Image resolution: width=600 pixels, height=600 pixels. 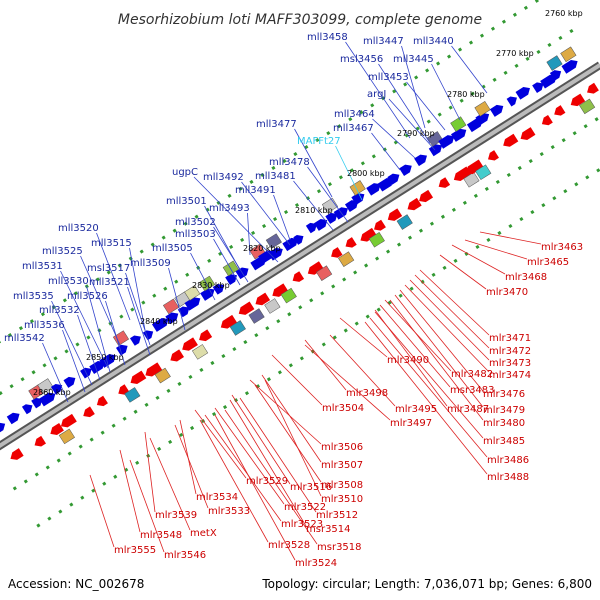 I want to click on kbp-marker-label: 2790 kbp, so click(x=416, y=133).